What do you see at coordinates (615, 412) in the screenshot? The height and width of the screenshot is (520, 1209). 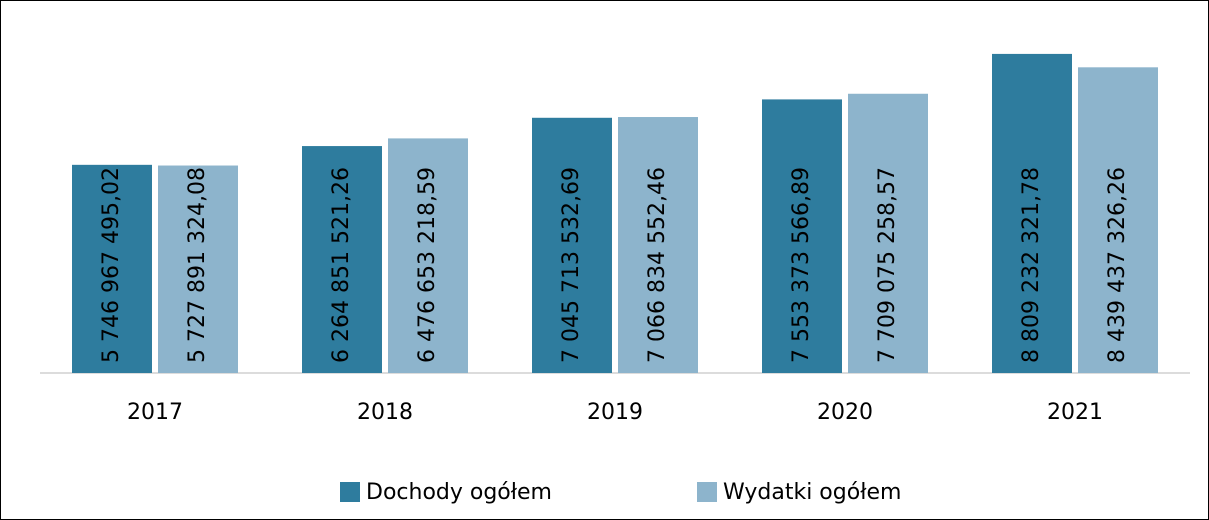 I see `x-tick-label: 2019` at bounding box center [615, 412].